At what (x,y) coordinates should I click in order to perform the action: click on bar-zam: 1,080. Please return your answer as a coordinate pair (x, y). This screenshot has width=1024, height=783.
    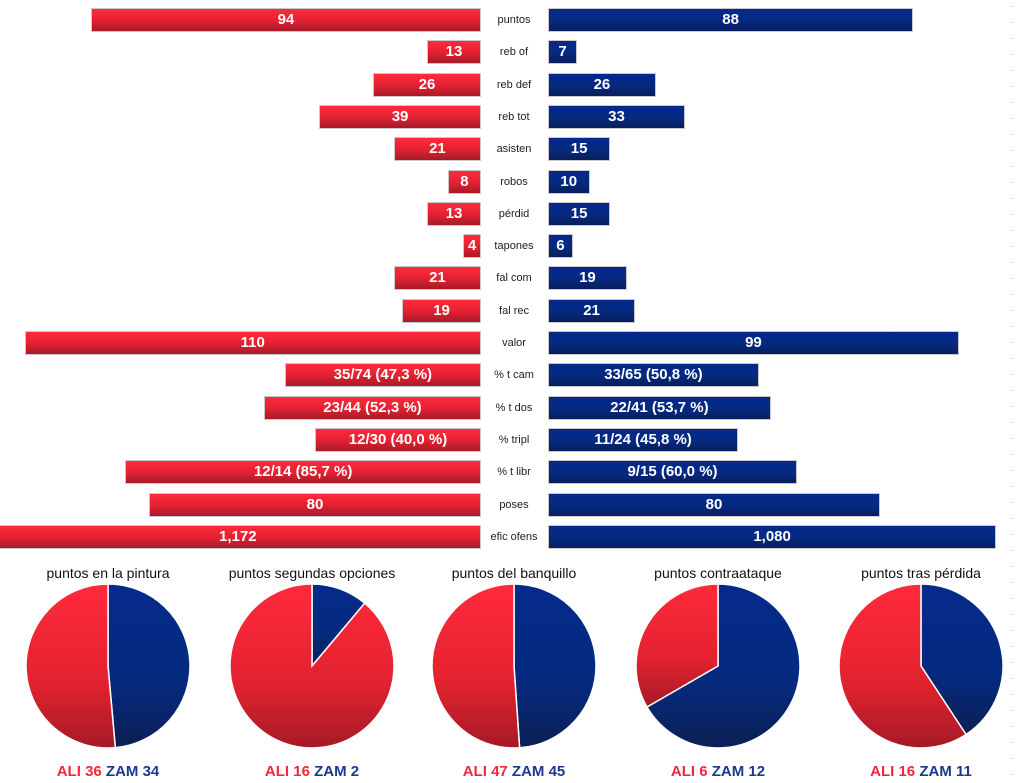
    Looking at the image, I should click on (772, 536).